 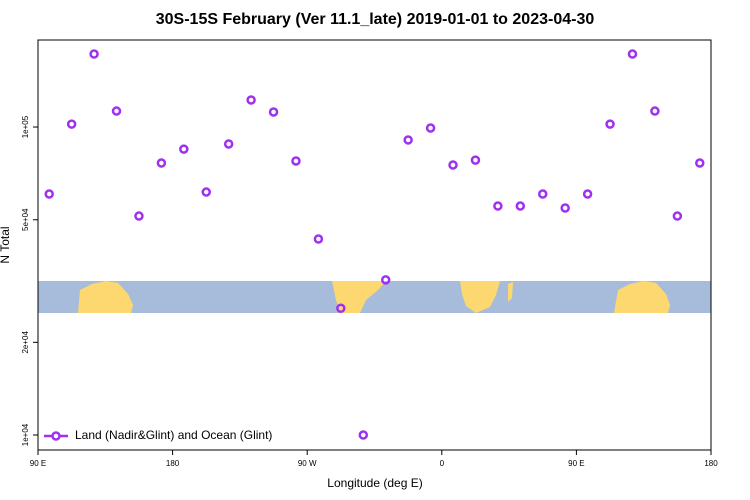 What do you see at coordinates (173, 435) in the screenshot?
I see `legend-label: Land (Nadir&Glint) and Ocean (Glint)` at bounding box center [173, 435].